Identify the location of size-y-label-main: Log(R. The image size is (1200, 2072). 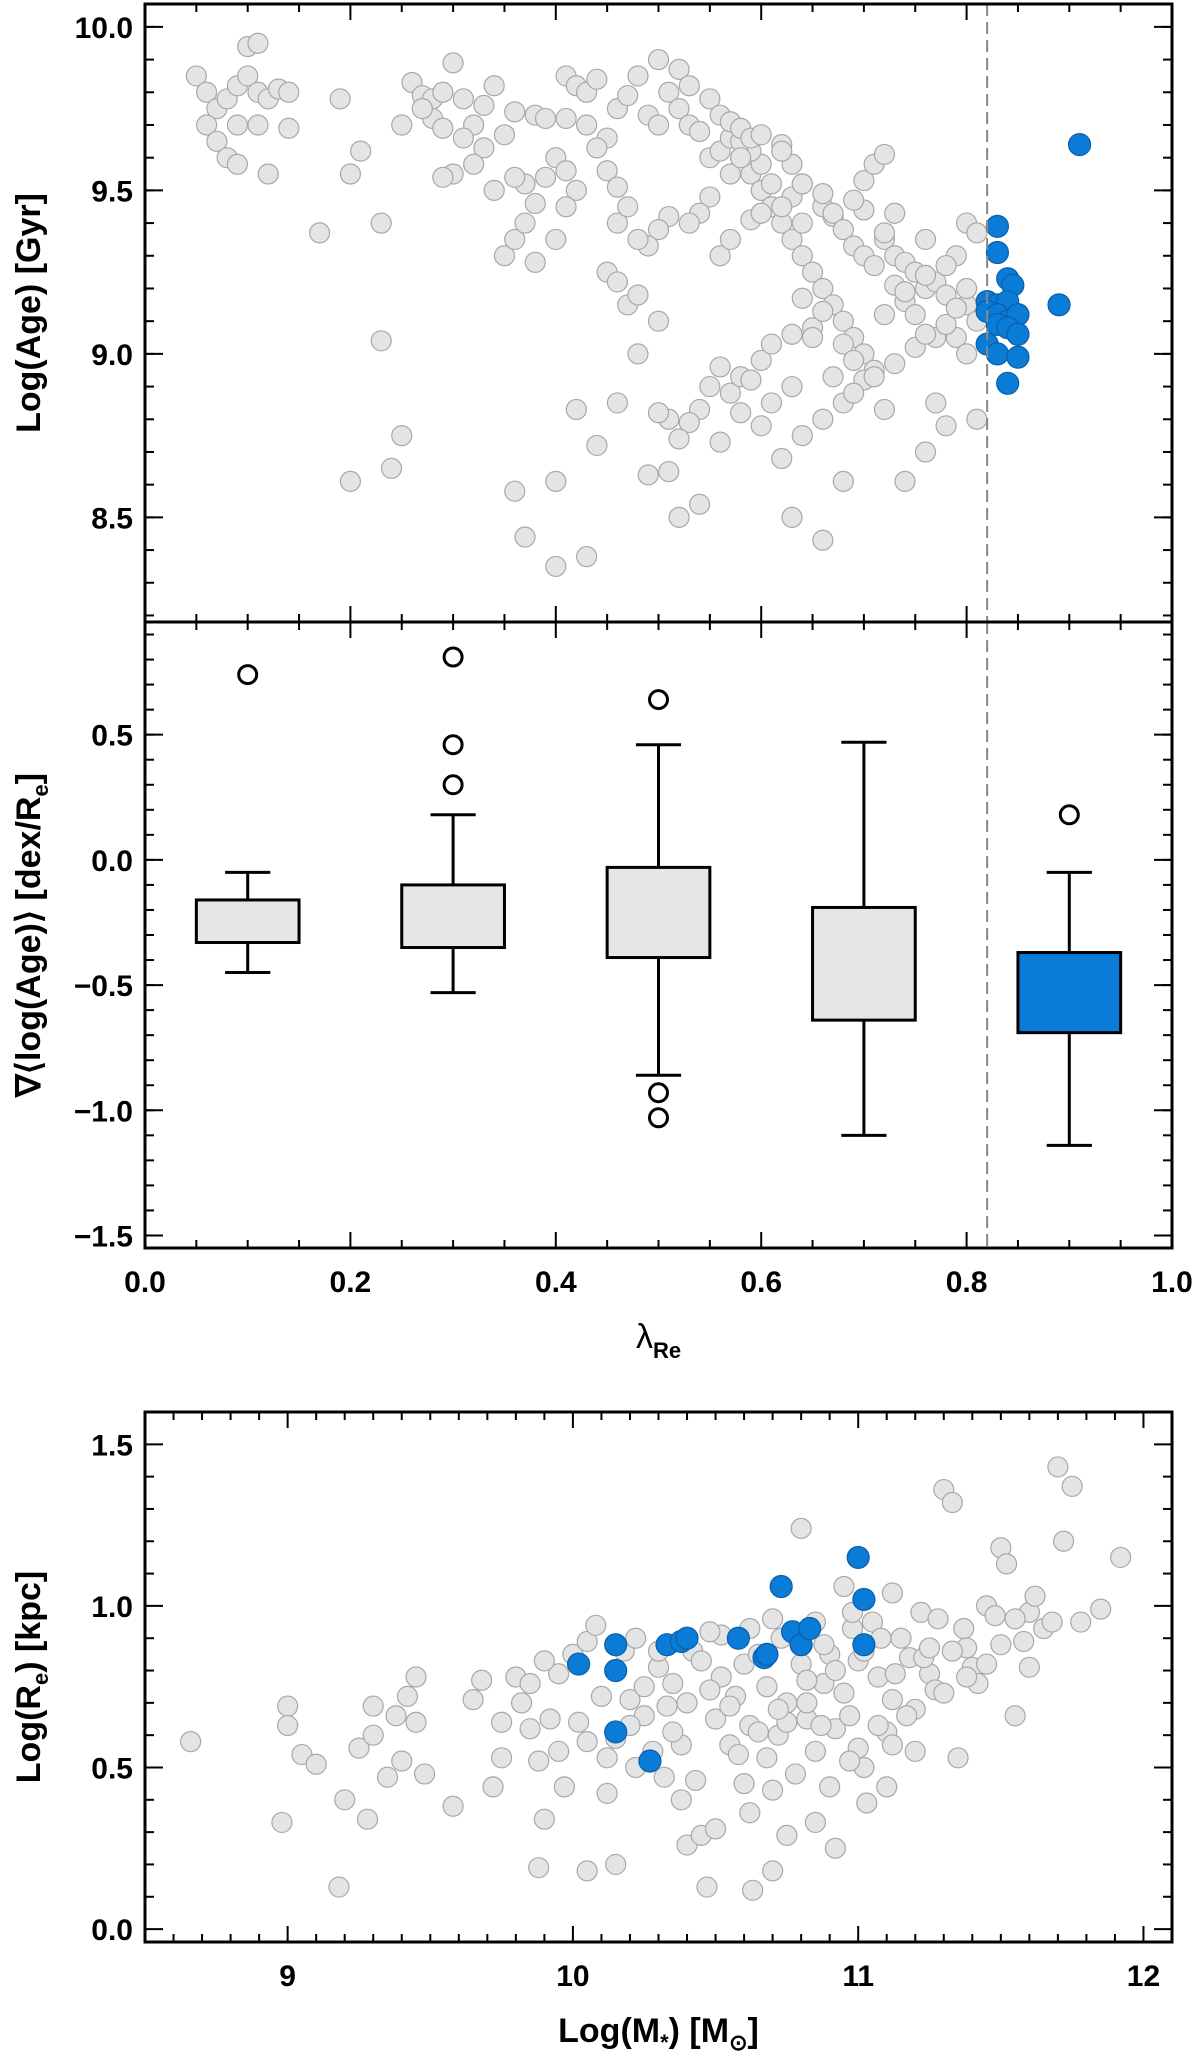
(29, 1734).